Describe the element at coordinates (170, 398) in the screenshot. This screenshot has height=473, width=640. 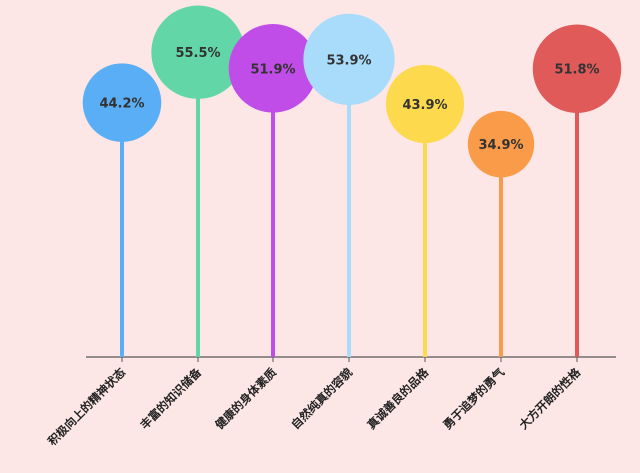
I see `category-label-2: 丰富的知识储备` at that location.